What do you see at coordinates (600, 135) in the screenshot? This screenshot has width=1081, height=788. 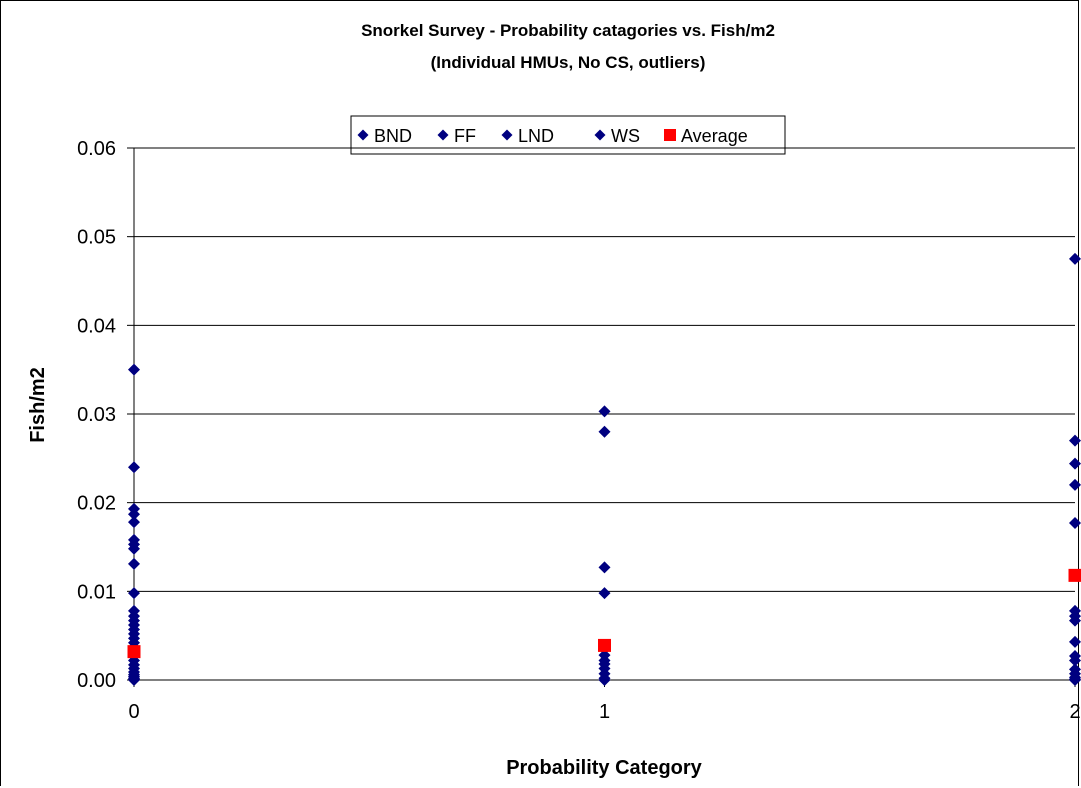 I see `legend-marker-ws` at bounding box center [600, 135].